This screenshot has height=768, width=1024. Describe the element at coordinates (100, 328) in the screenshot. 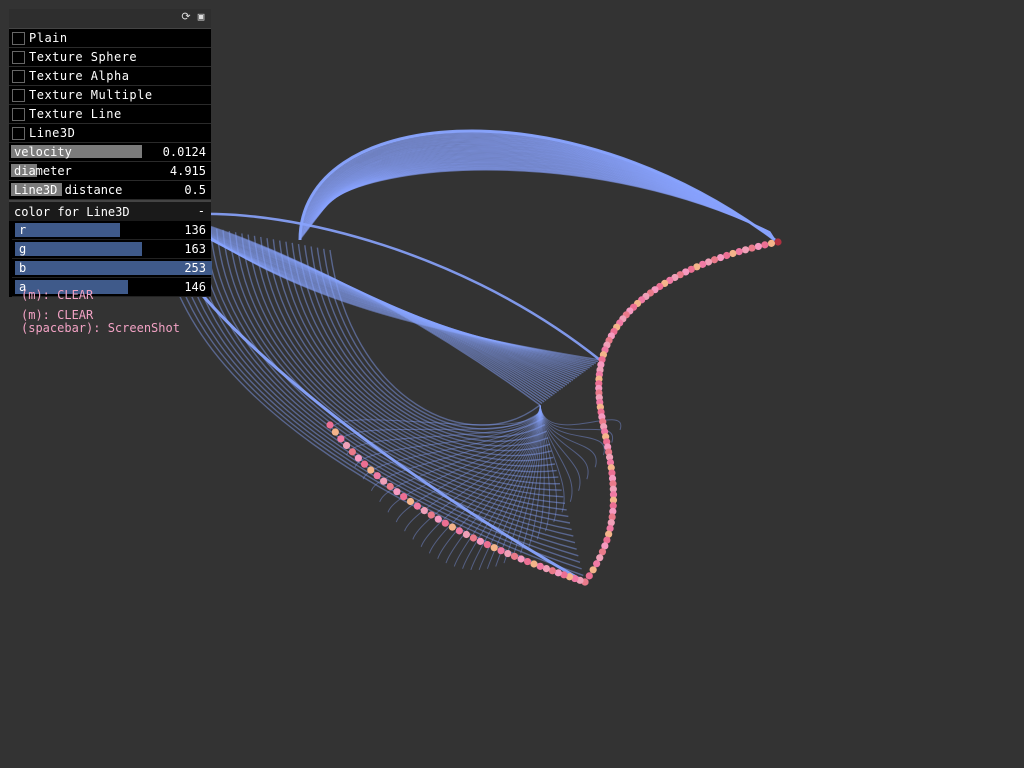

I see `hint-screenshot: (spacebar): ScreenShot` at that location.